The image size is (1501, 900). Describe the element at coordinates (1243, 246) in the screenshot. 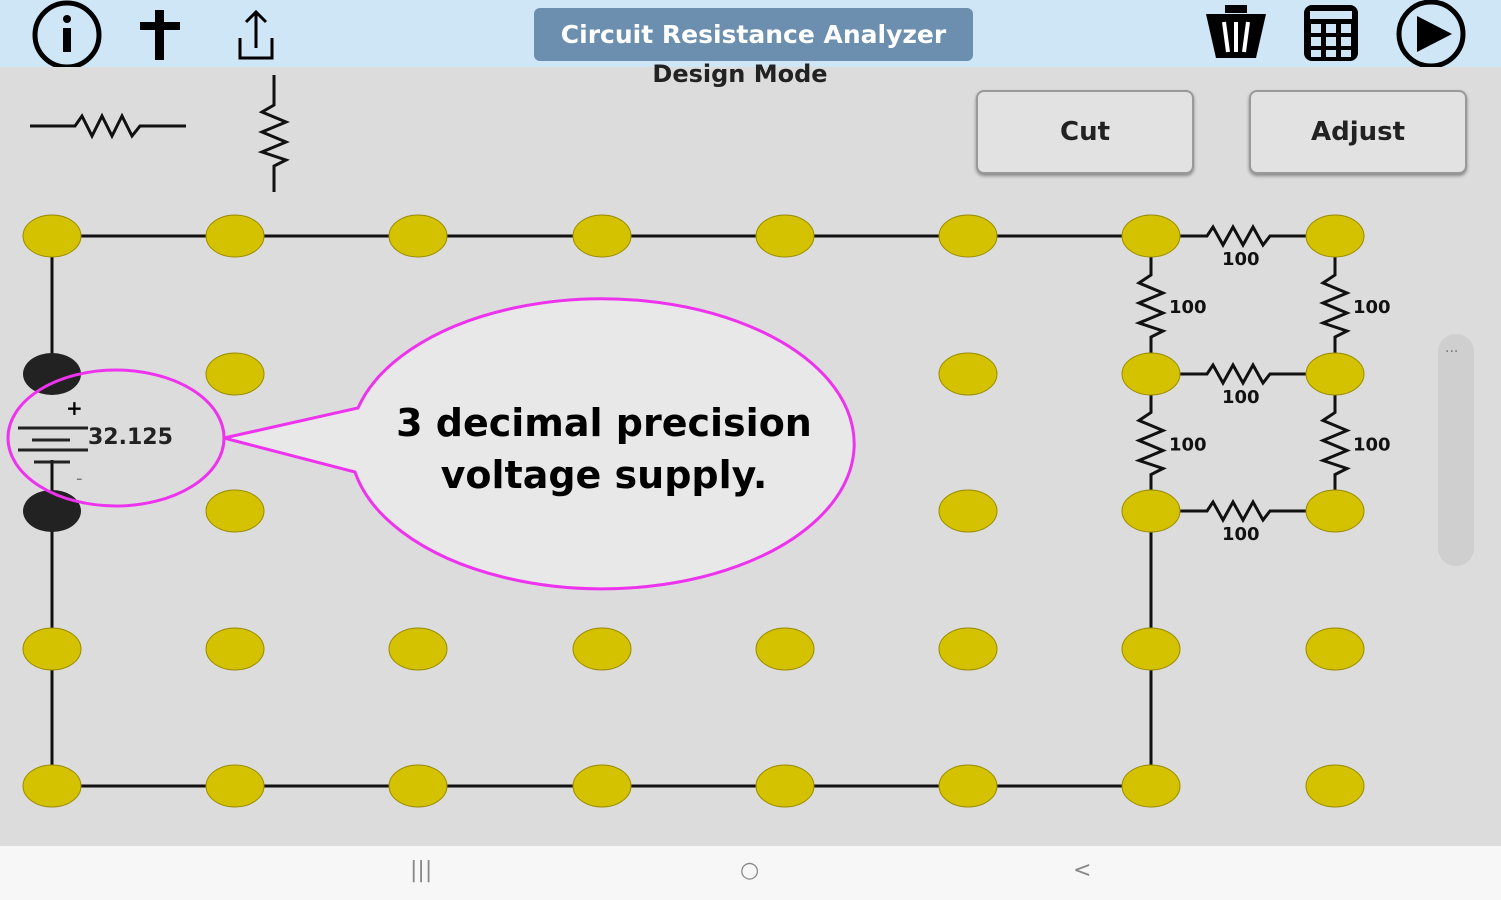

I see `resistor-r-top: 100` at that location.